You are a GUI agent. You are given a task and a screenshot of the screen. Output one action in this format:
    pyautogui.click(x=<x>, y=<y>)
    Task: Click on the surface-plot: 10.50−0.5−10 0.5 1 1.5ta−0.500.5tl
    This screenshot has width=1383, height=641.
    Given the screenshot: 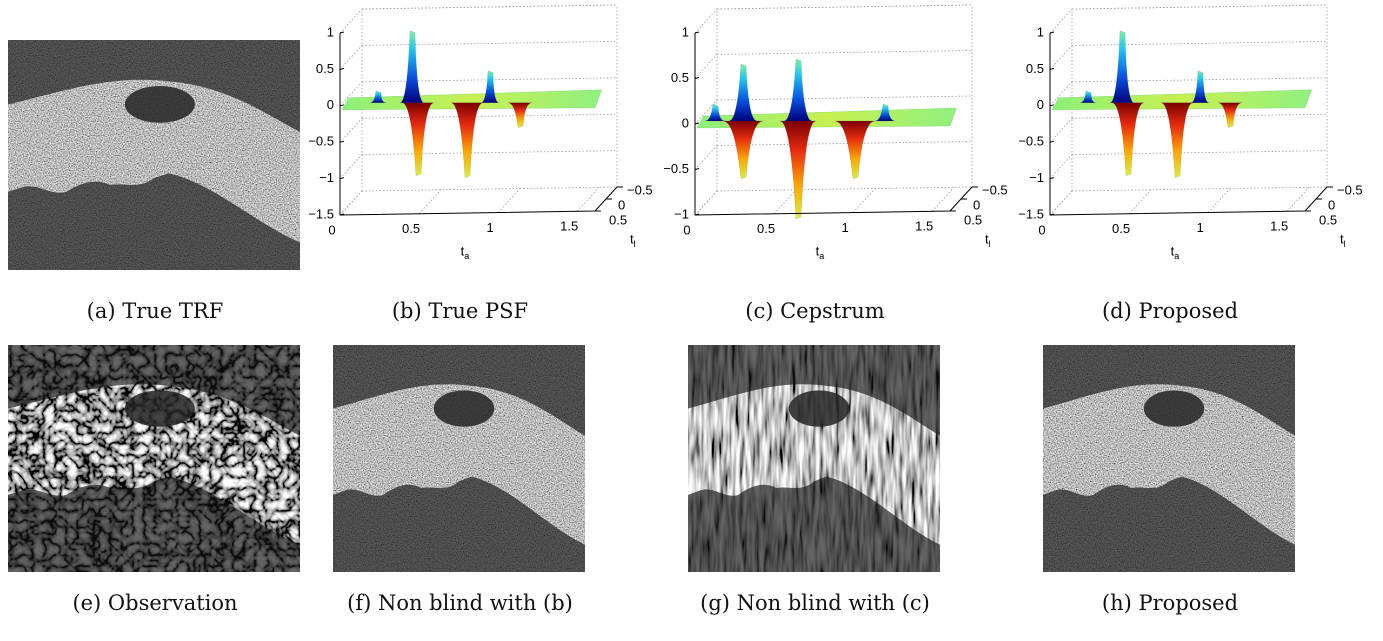 What is the action you would take?
    pyautogui.click(x=835, y=132)
    